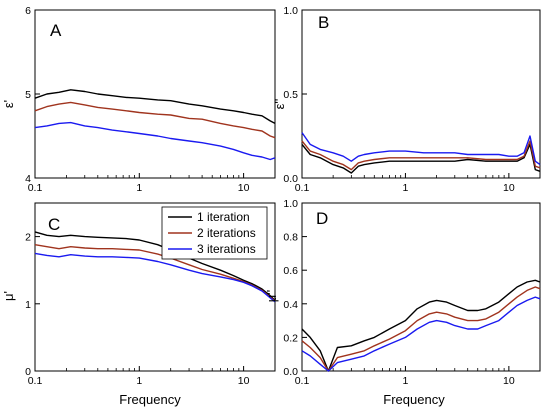 This screenshot has width=550, height=412. I want to click on y-tick-label-b-0: 0.0, so click(290, 179).